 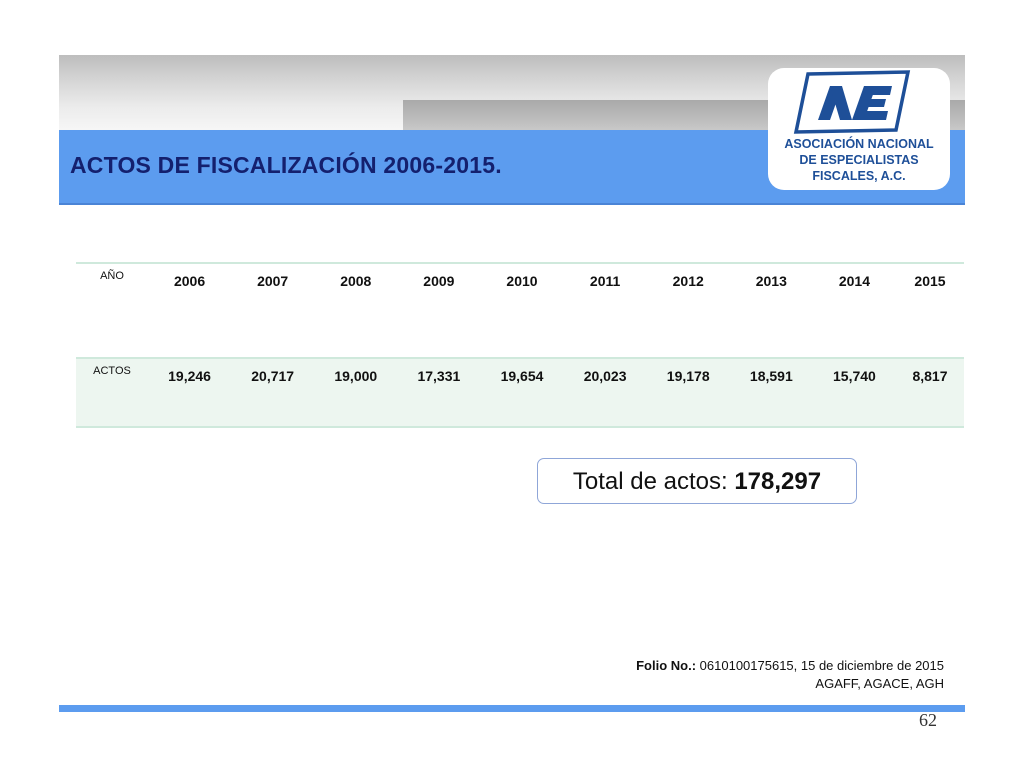 I want to click on value-cell: 19,000, so click(x=356, y=392).